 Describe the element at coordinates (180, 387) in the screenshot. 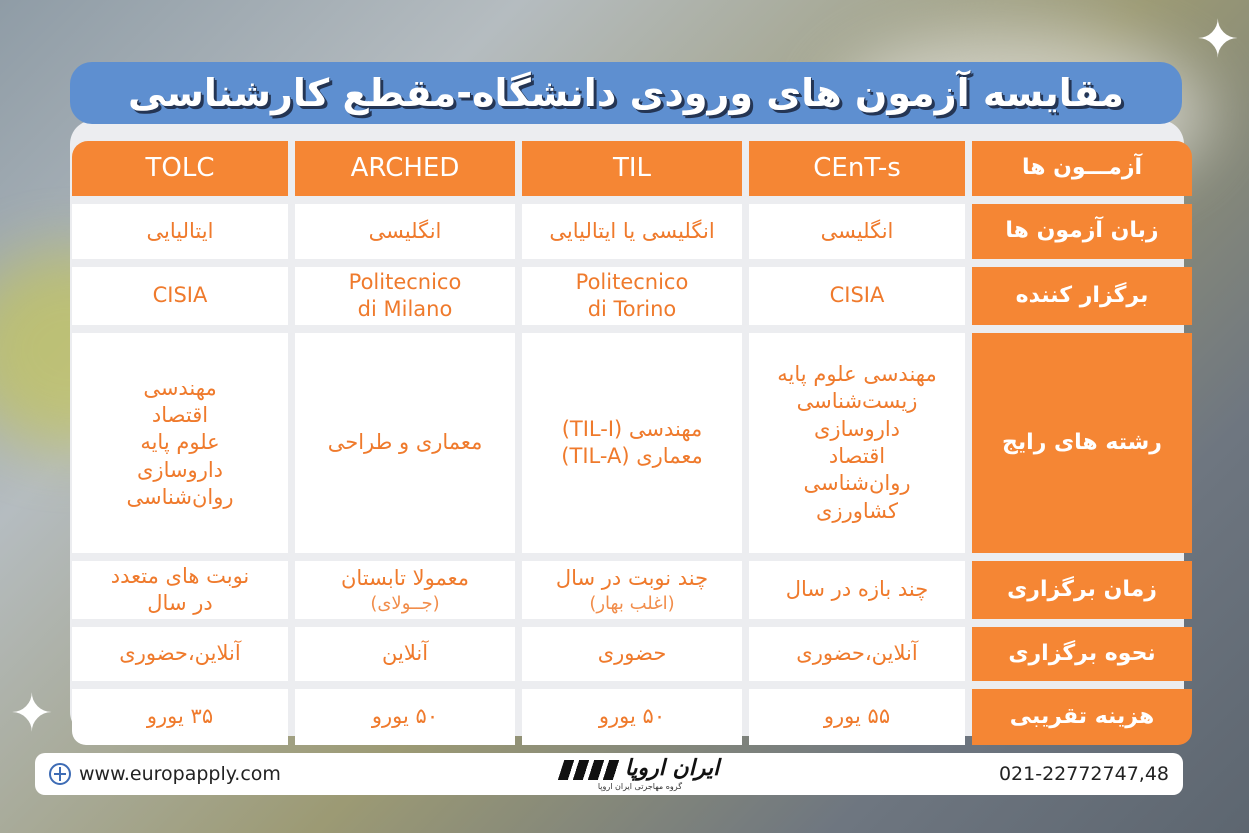

I see `text-line: مهندسی` at that location.